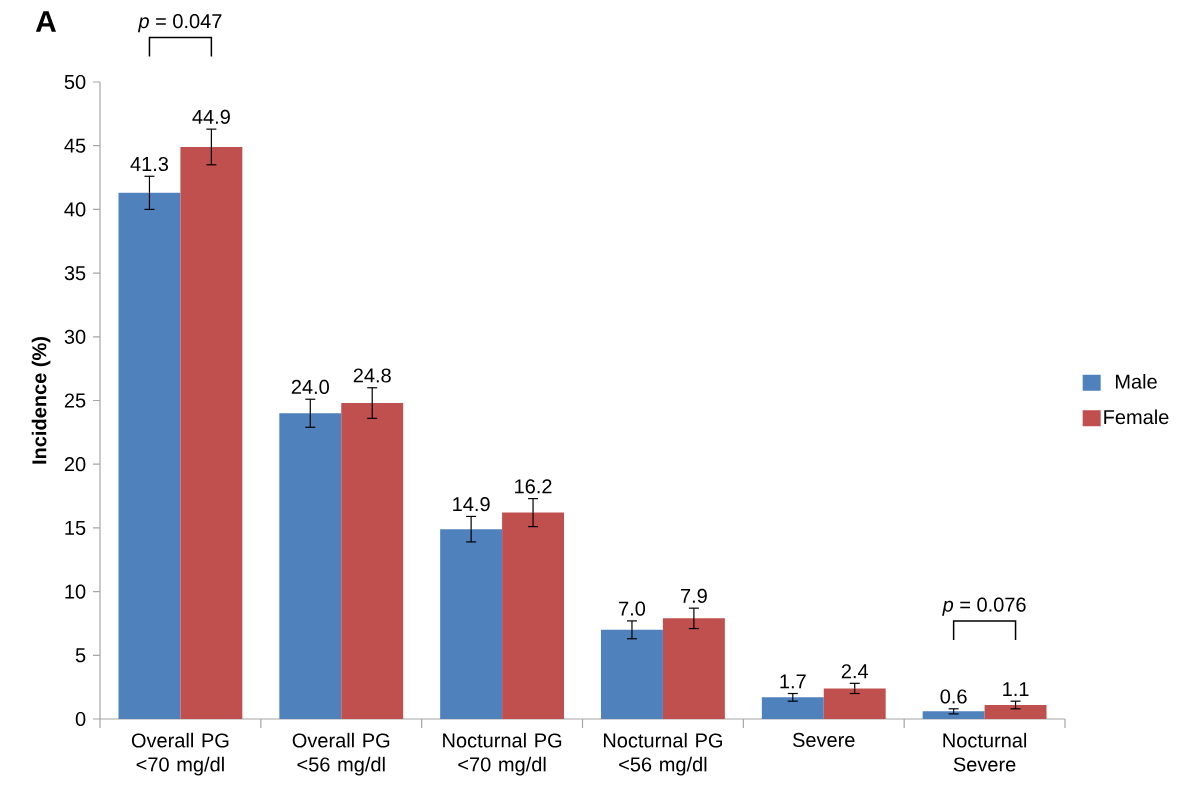 This screenshot has width=1188, height=794. Describe the element at coordinates (1136, 381) in the screenshot. I see `legend-label: Male` at that location.